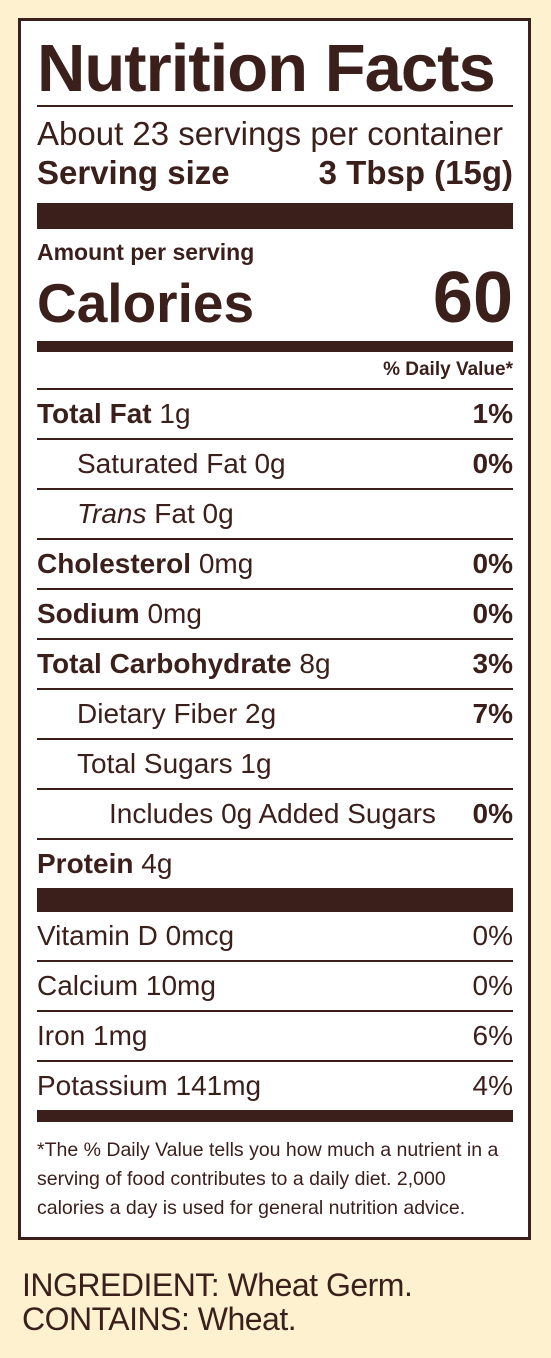  What do you see at coordinates (275, 864) in the screenshot?
I see `nutrient-row-protein: Protein 4g` at bounding box center [275, 864].